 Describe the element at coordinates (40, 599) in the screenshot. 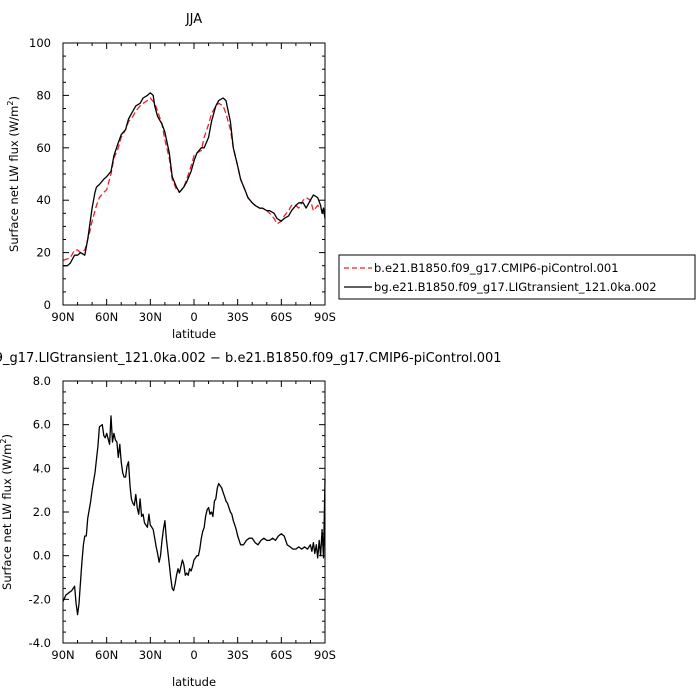

I see `bot-y-tick-label: -2.0` at that location.